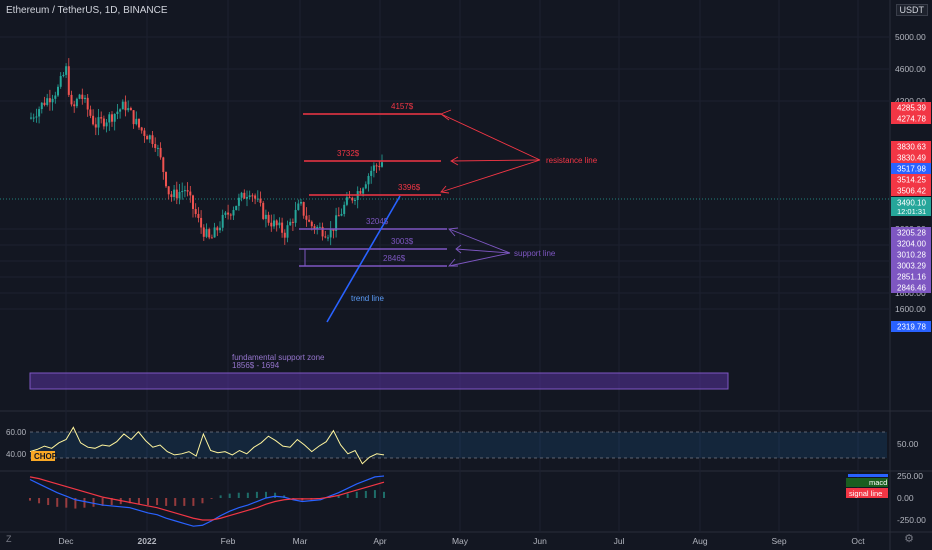 This screenshot has width=932, height=550. What do you see at coordinates (66, 541) in the screenshot?
I see `x-tick-label: Dec` at bounding box center [66, 541].